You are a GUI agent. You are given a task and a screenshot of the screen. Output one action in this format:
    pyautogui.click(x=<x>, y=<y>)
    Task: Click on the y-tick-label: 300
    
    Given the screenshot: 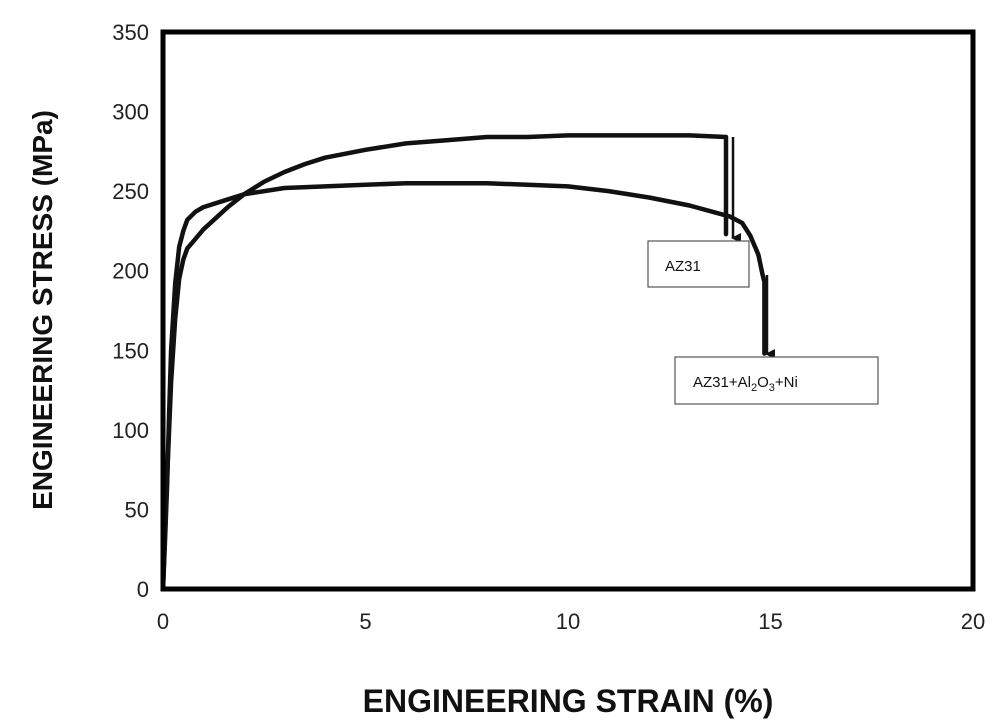 What is the action you would take?
    pyautogui.click(x=130, y=112)
    